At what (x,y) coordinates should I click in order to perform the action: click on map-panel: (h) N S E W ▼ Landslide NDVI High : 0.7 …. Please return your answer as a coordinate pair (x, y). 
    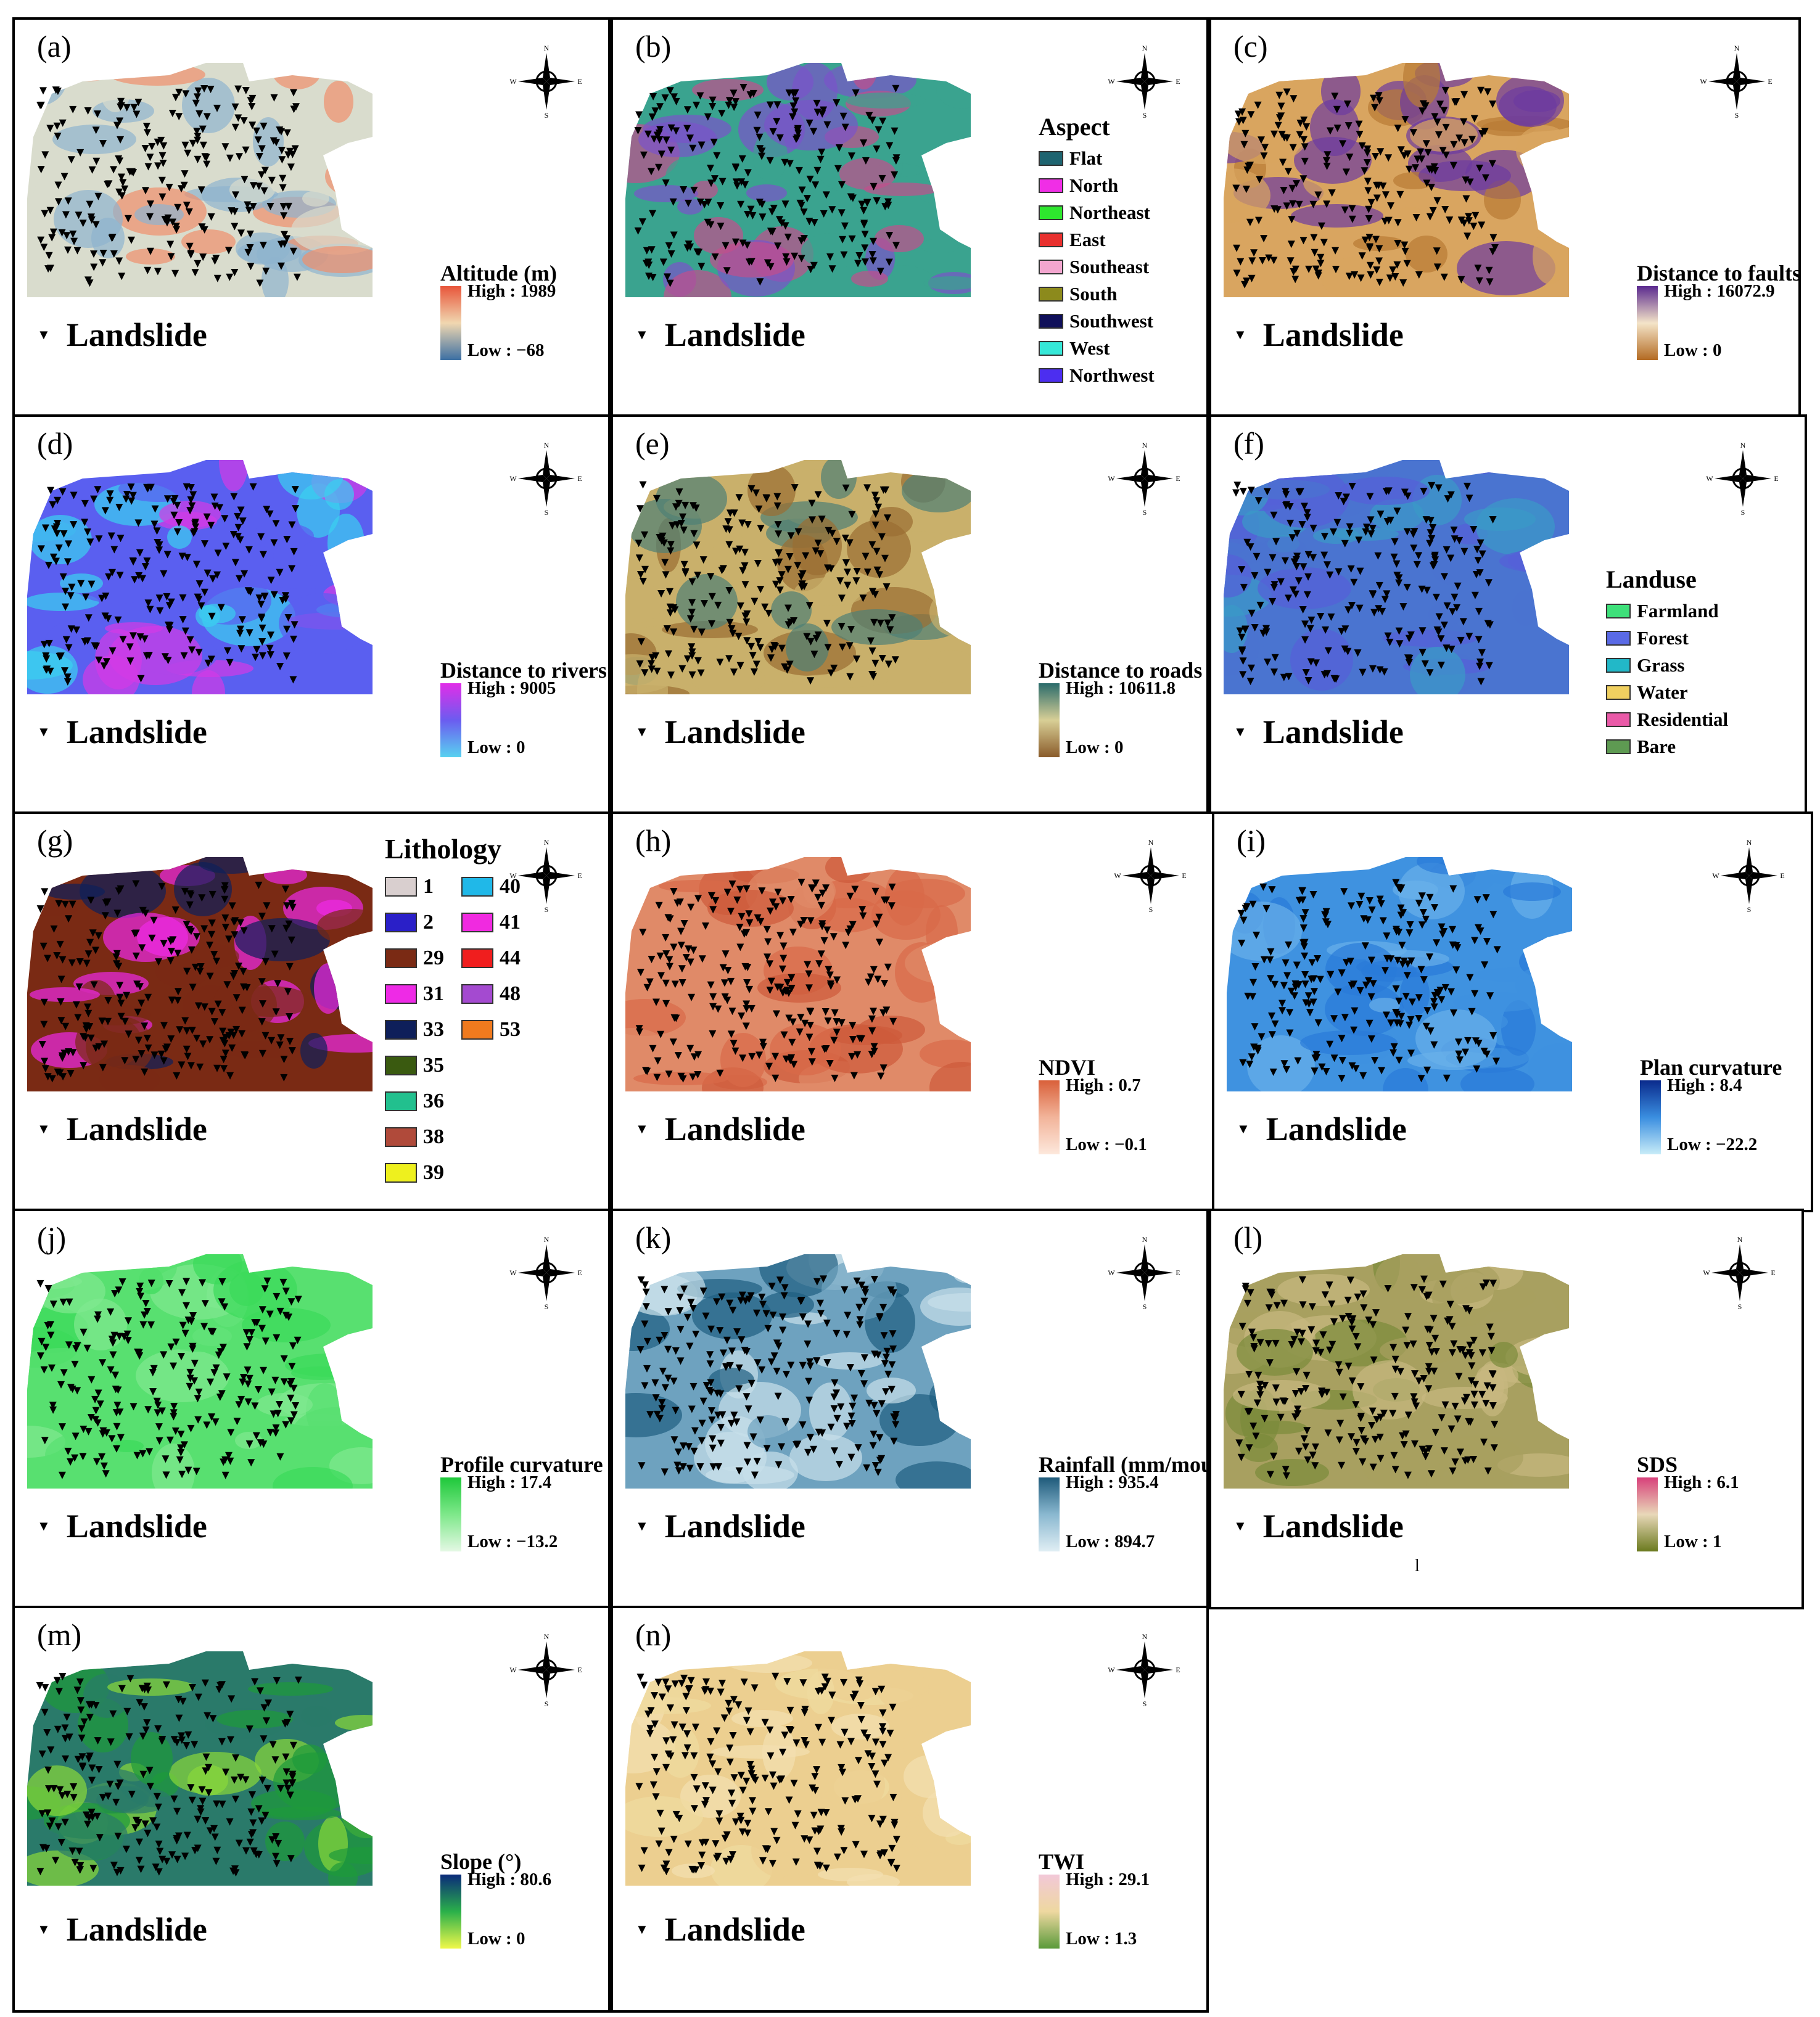
    Looking at the image, I should click on (913, 1012).